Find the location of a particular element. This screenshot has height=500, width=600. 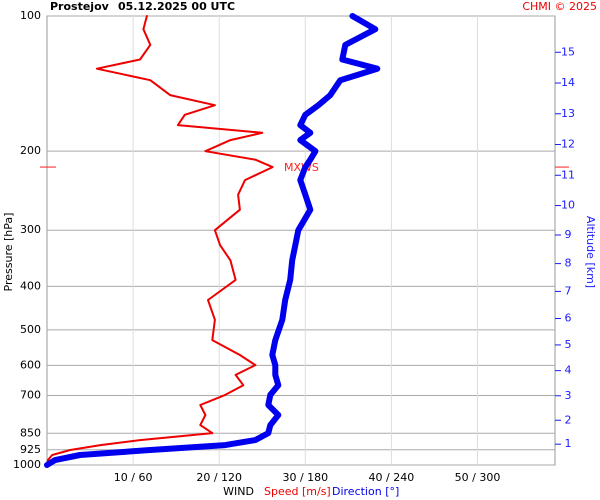

y2-tick-label: 7 is located at coordinates (568, 290).